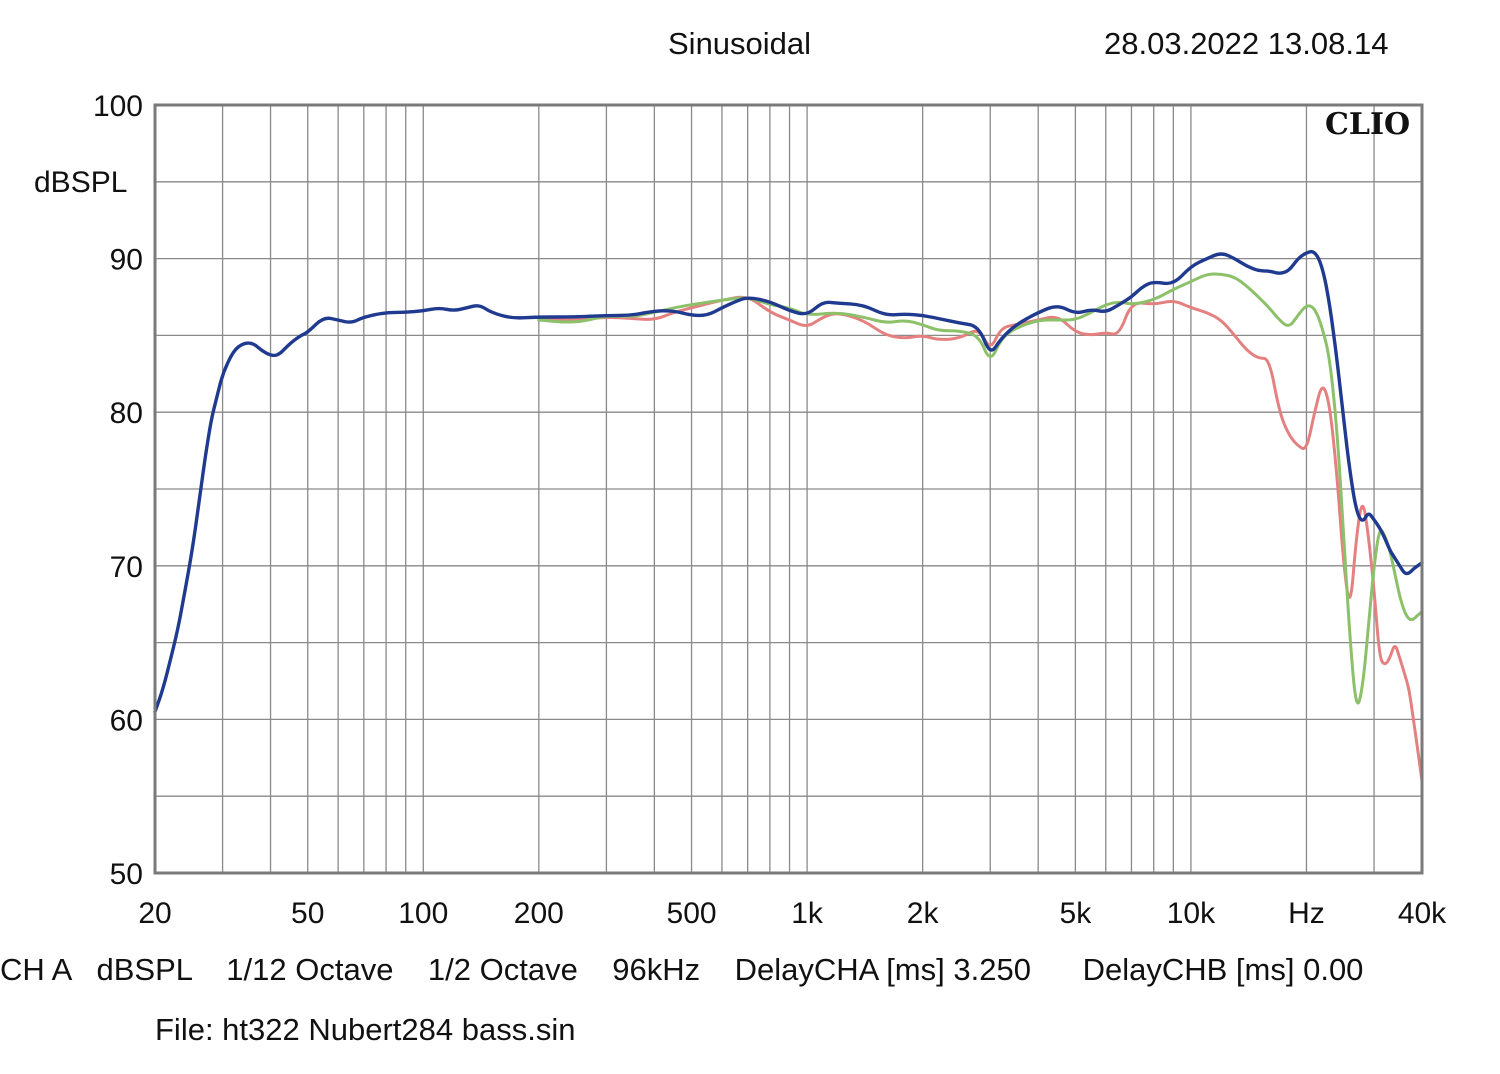 This screenshot has width=1500, height=1074. What do you see at coordinates (118, 106) in the screenshot?
I see `y-tick-label: 100` at bounding box center [118, 106].